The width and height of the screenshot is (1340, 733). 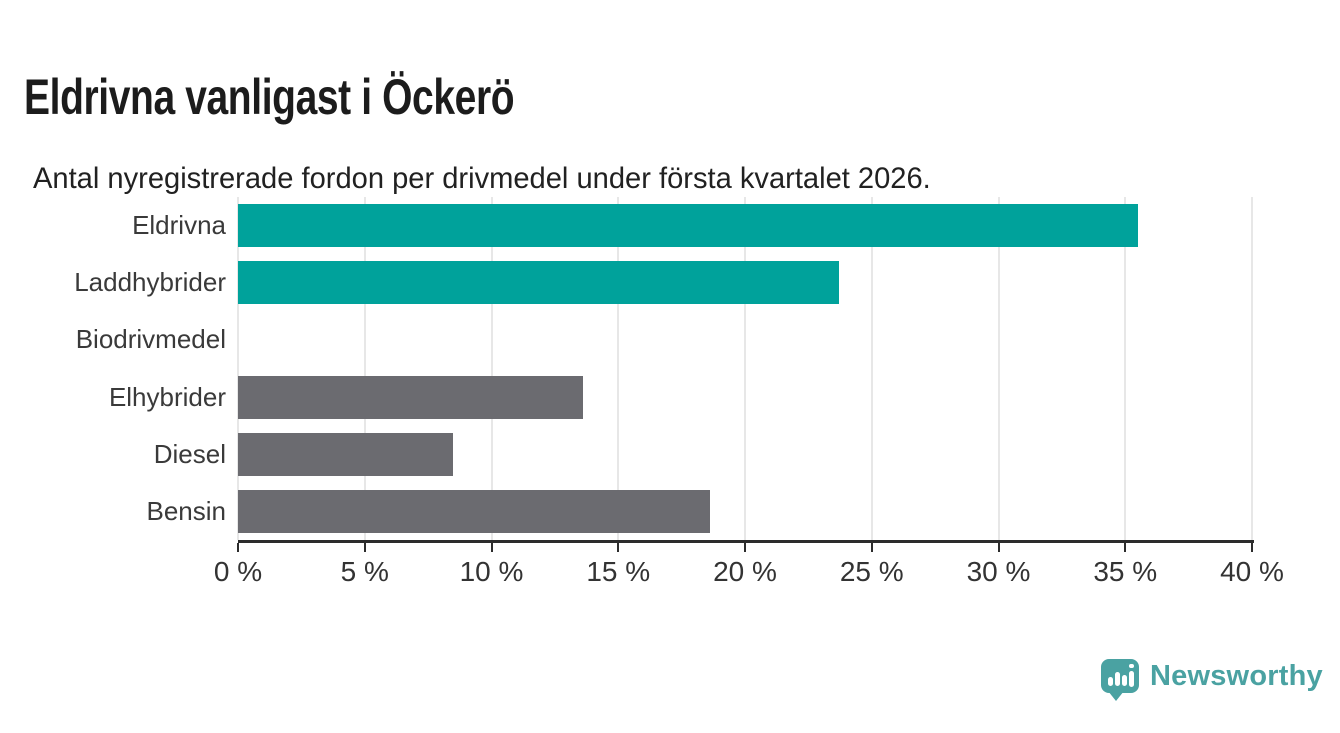 I want to click on page-title: Eldrivna vanligast i Öckerö, so click(x=269, y=96).